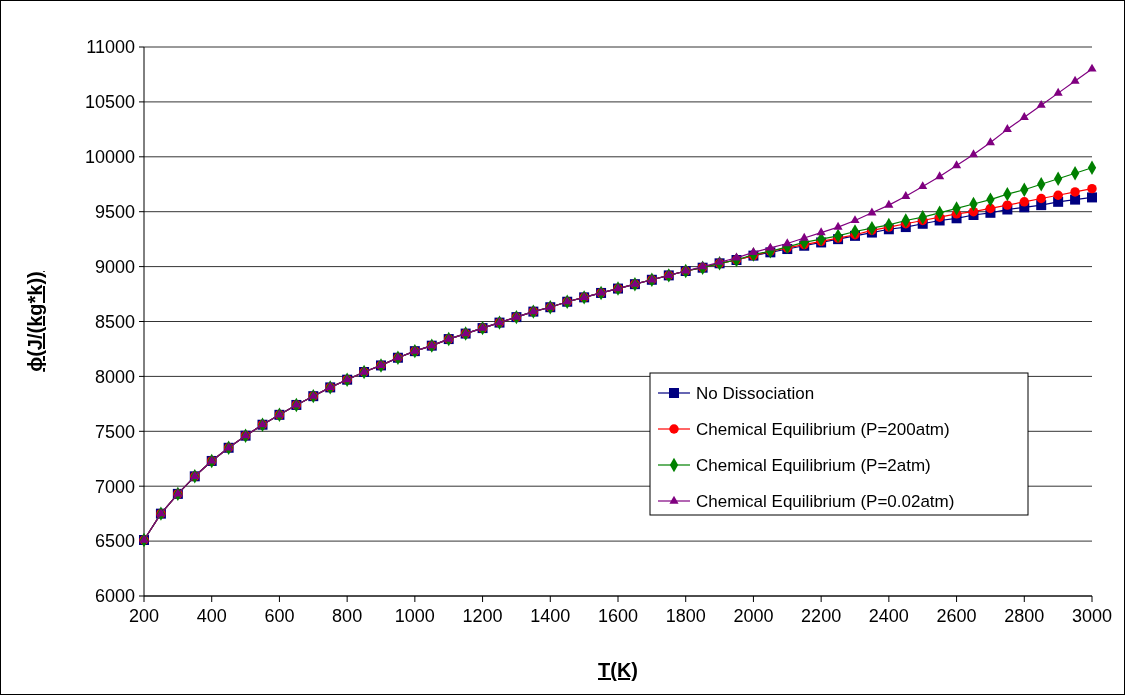 This screenshot has height=695, width=1125. What do you see at coordinates (279, 616) in the screenshot?
I see `x-tick-label: 600` at bounding box center [279, 616].